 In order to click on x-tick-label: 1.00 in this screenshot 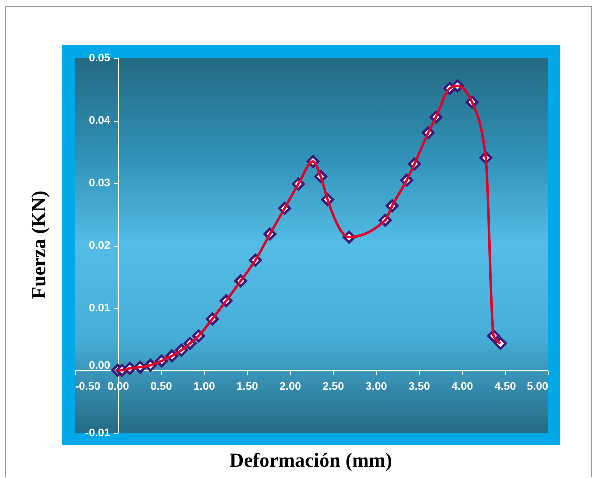, I will do `click(205, 387)`.